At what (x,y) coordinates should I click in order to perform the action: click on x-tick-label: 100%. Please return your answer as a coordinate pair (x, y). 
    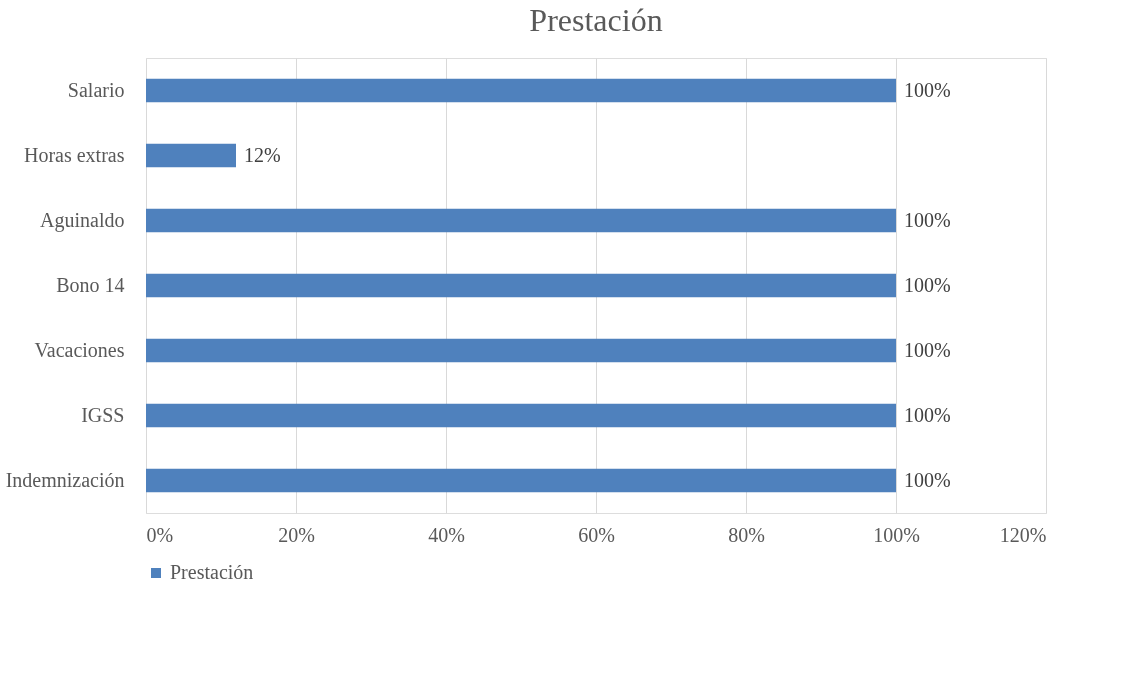
    Looking at the image, I should click on (896, 534).